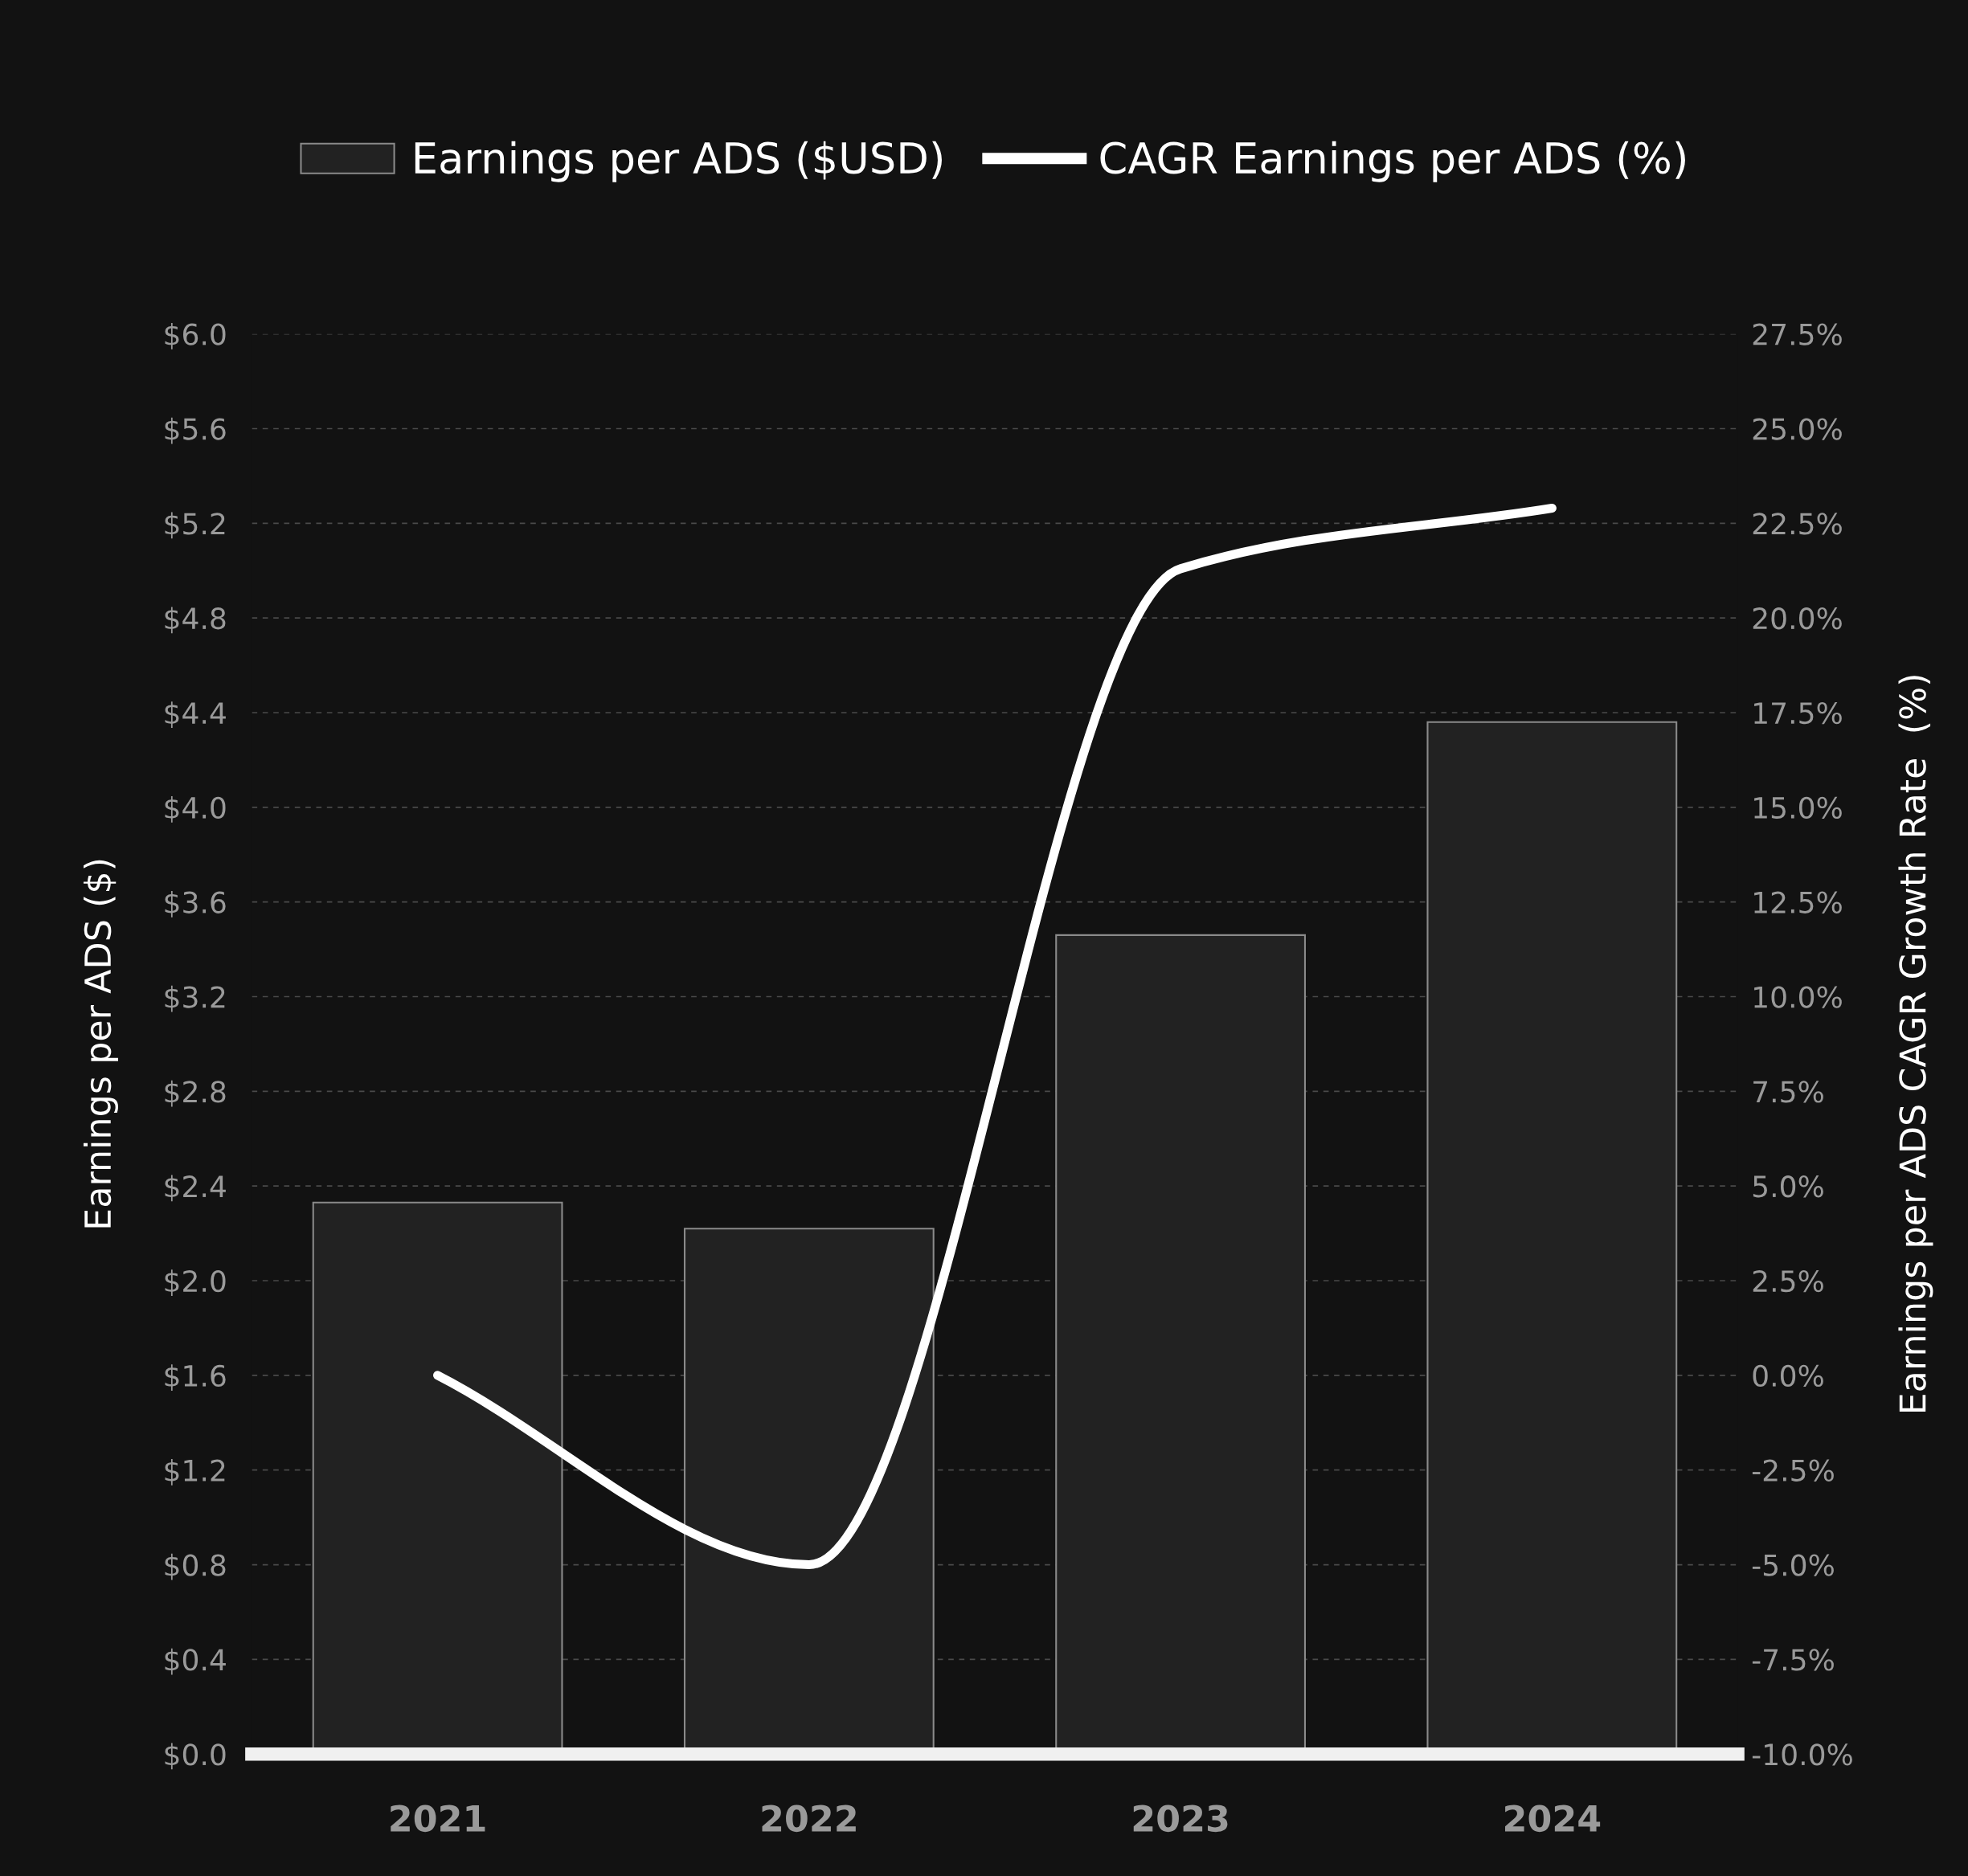  What do you see at coordinates (1788, 1281) in the screenshot?
I see `y2-tick-label: 2.5%` at bounding box center [1788, 1281].